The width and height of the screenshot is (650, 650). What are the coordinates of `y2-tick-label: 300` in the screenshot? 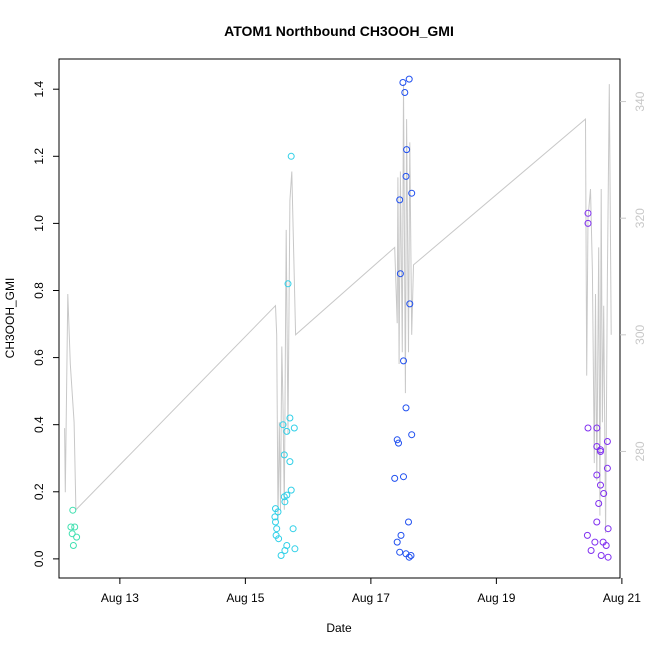 It's located at (640, 334).